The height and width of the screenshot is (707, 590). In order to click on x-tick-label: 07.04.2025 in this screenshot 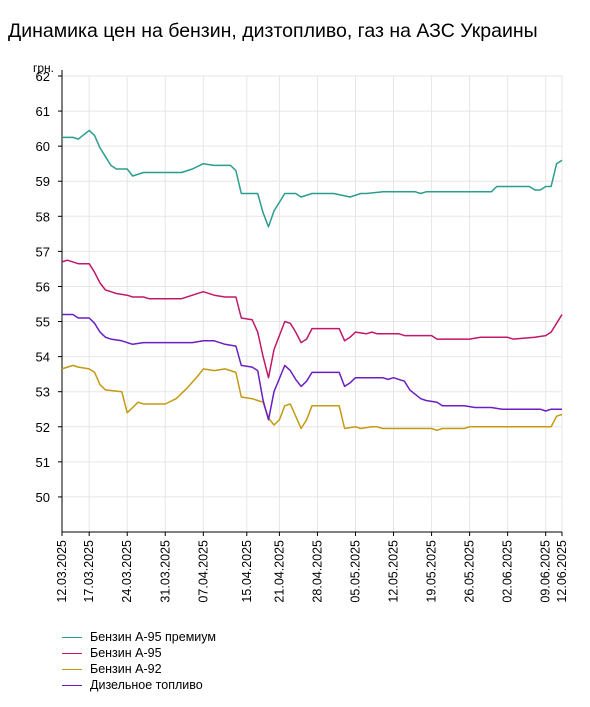, I will do `click(203, 571)`.